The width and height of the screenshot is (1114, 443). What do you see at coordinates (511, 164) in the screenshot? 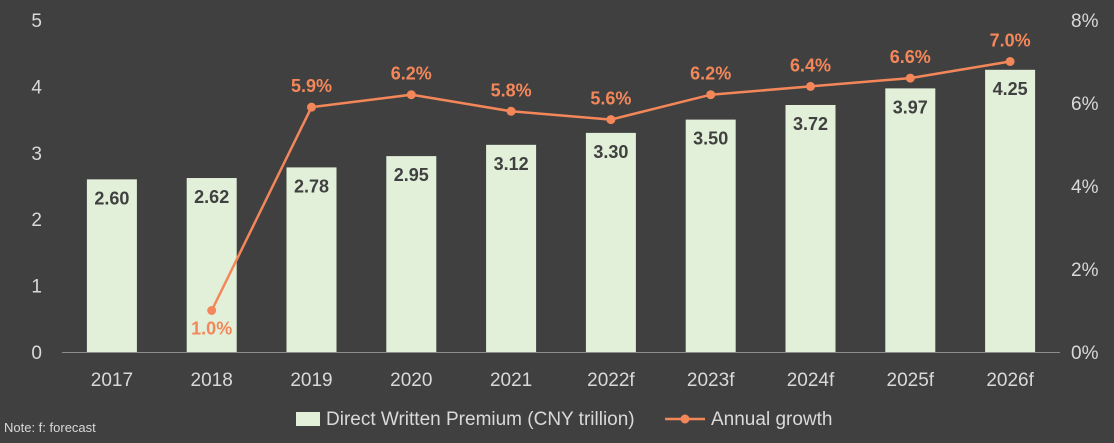
I see `bar-data-label: 3.12` at bounding box center [511, 164].